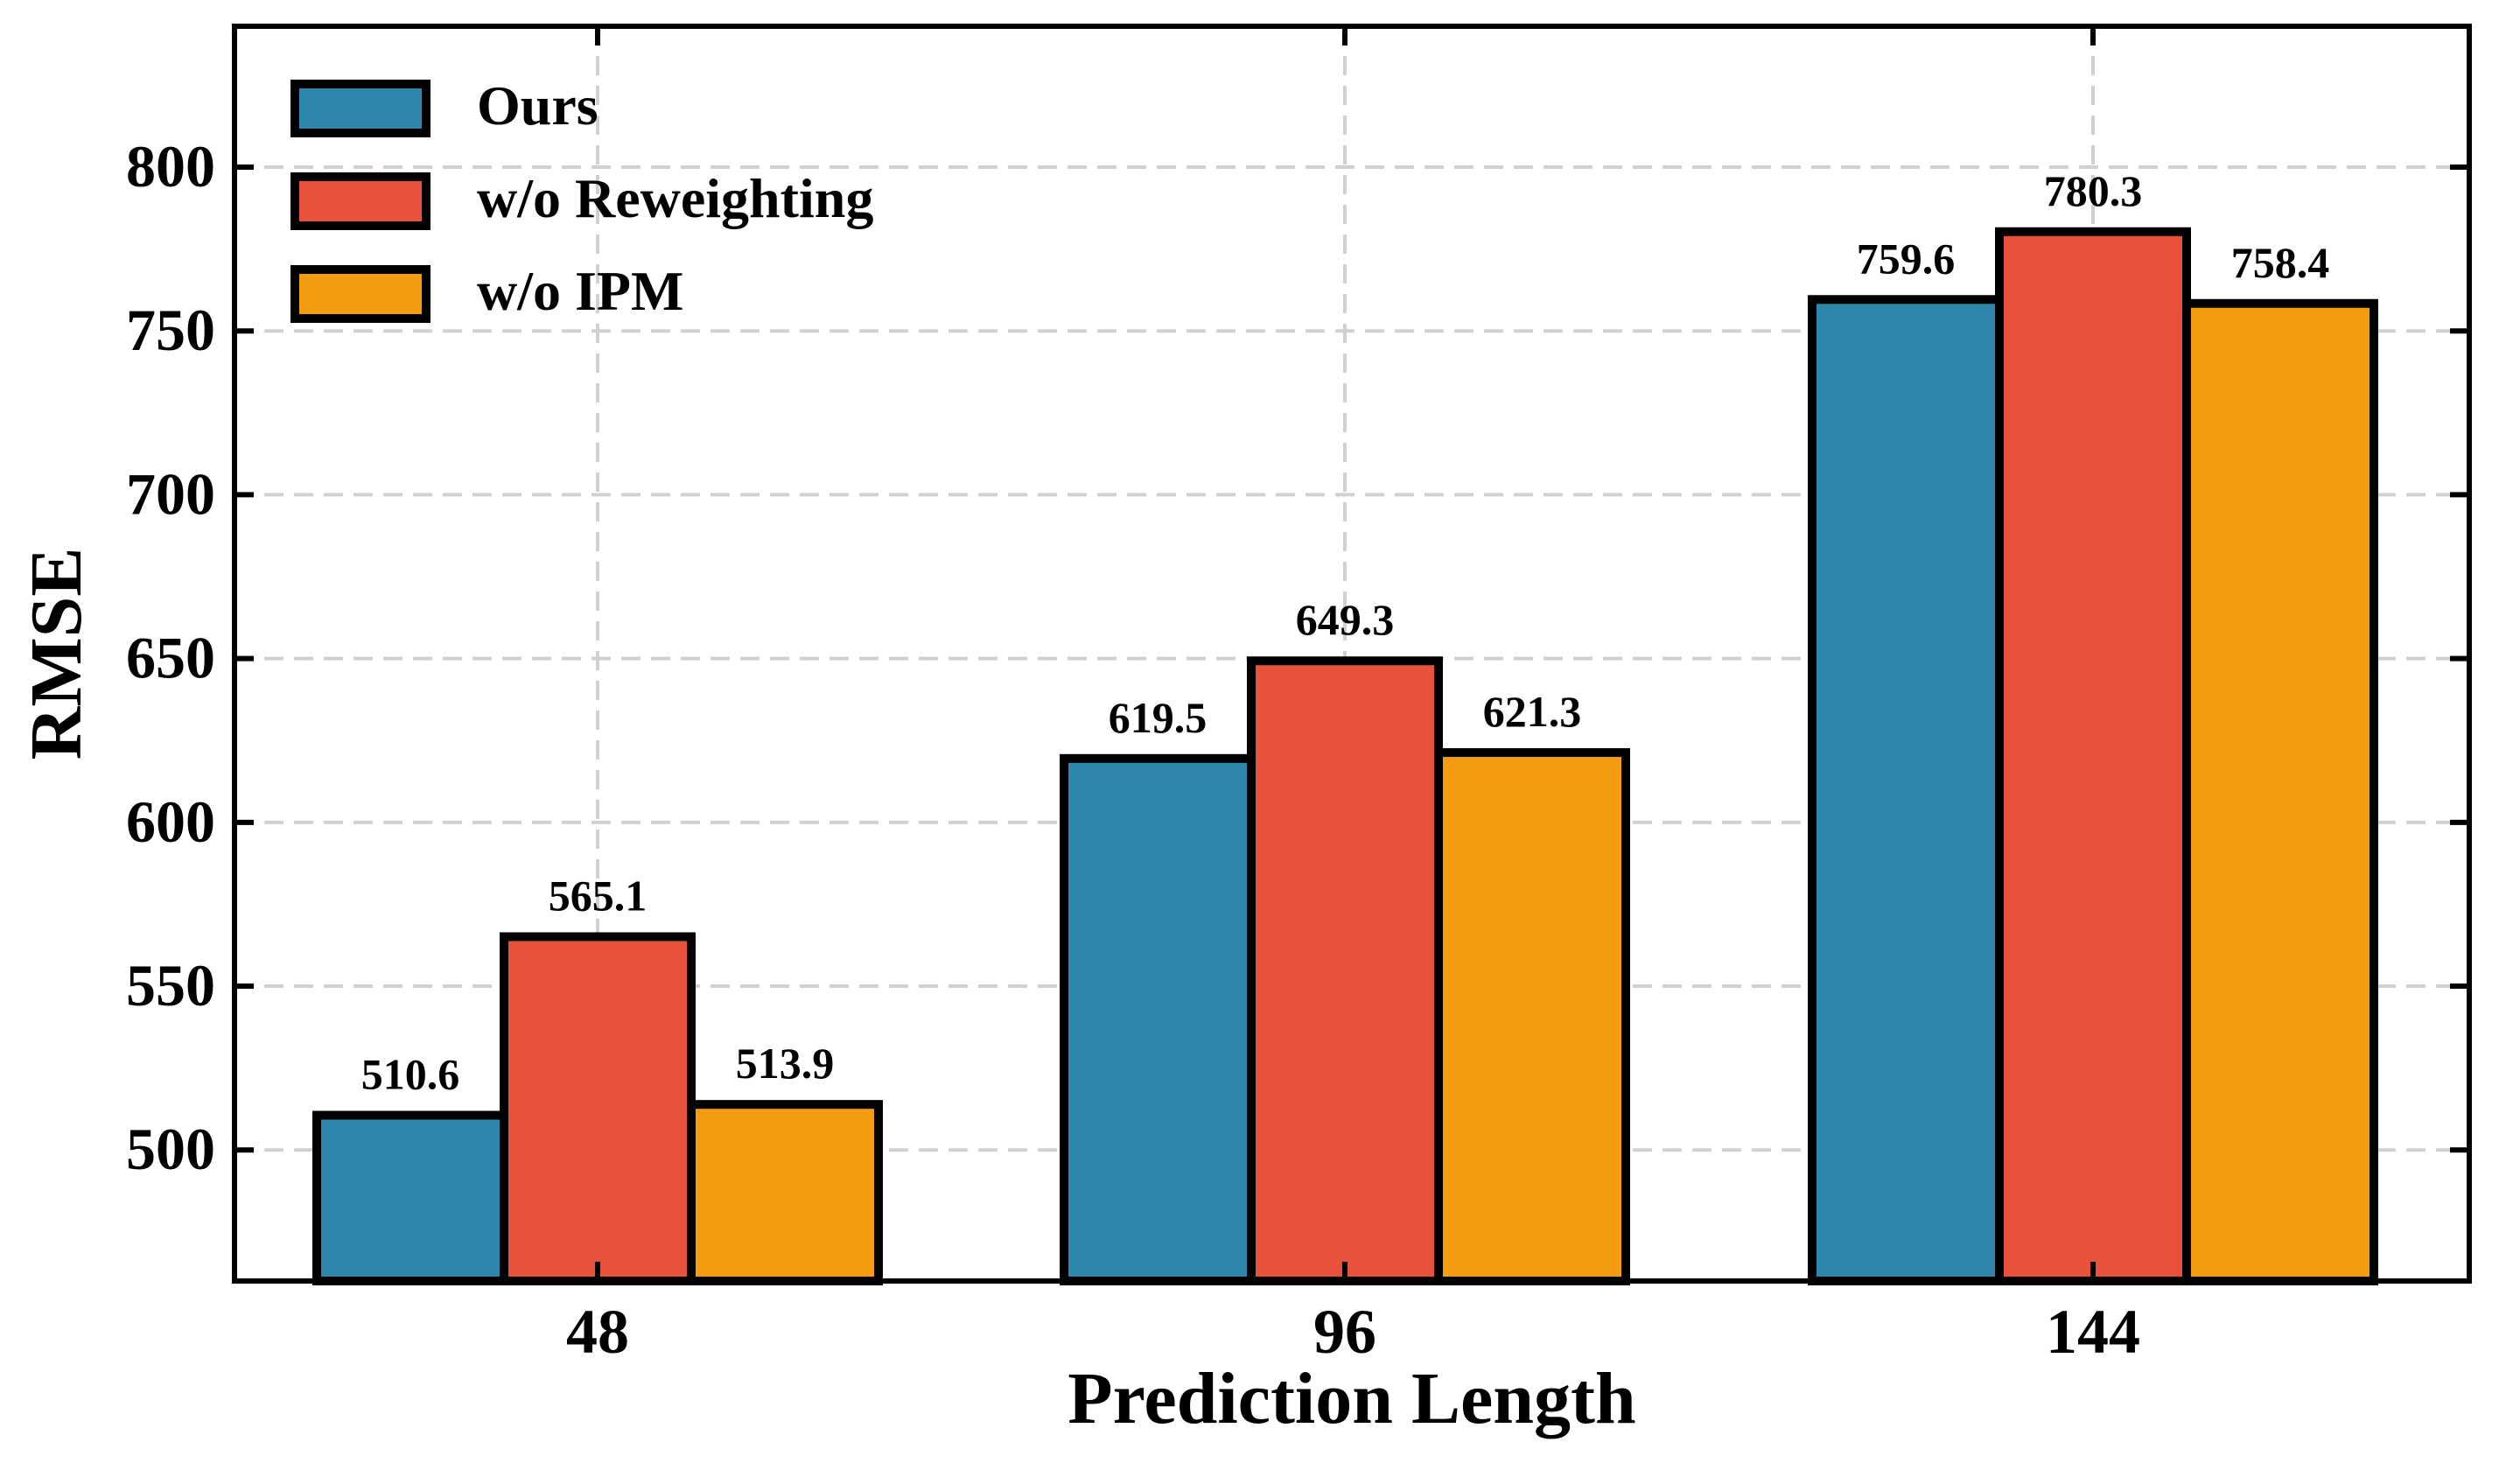 The height and width of the screenshot is (1470, 2520). What do you see at coordinates (537, 105) in the screenshot?
I see `legend-label: Ours` at bounding box center [537, 105].